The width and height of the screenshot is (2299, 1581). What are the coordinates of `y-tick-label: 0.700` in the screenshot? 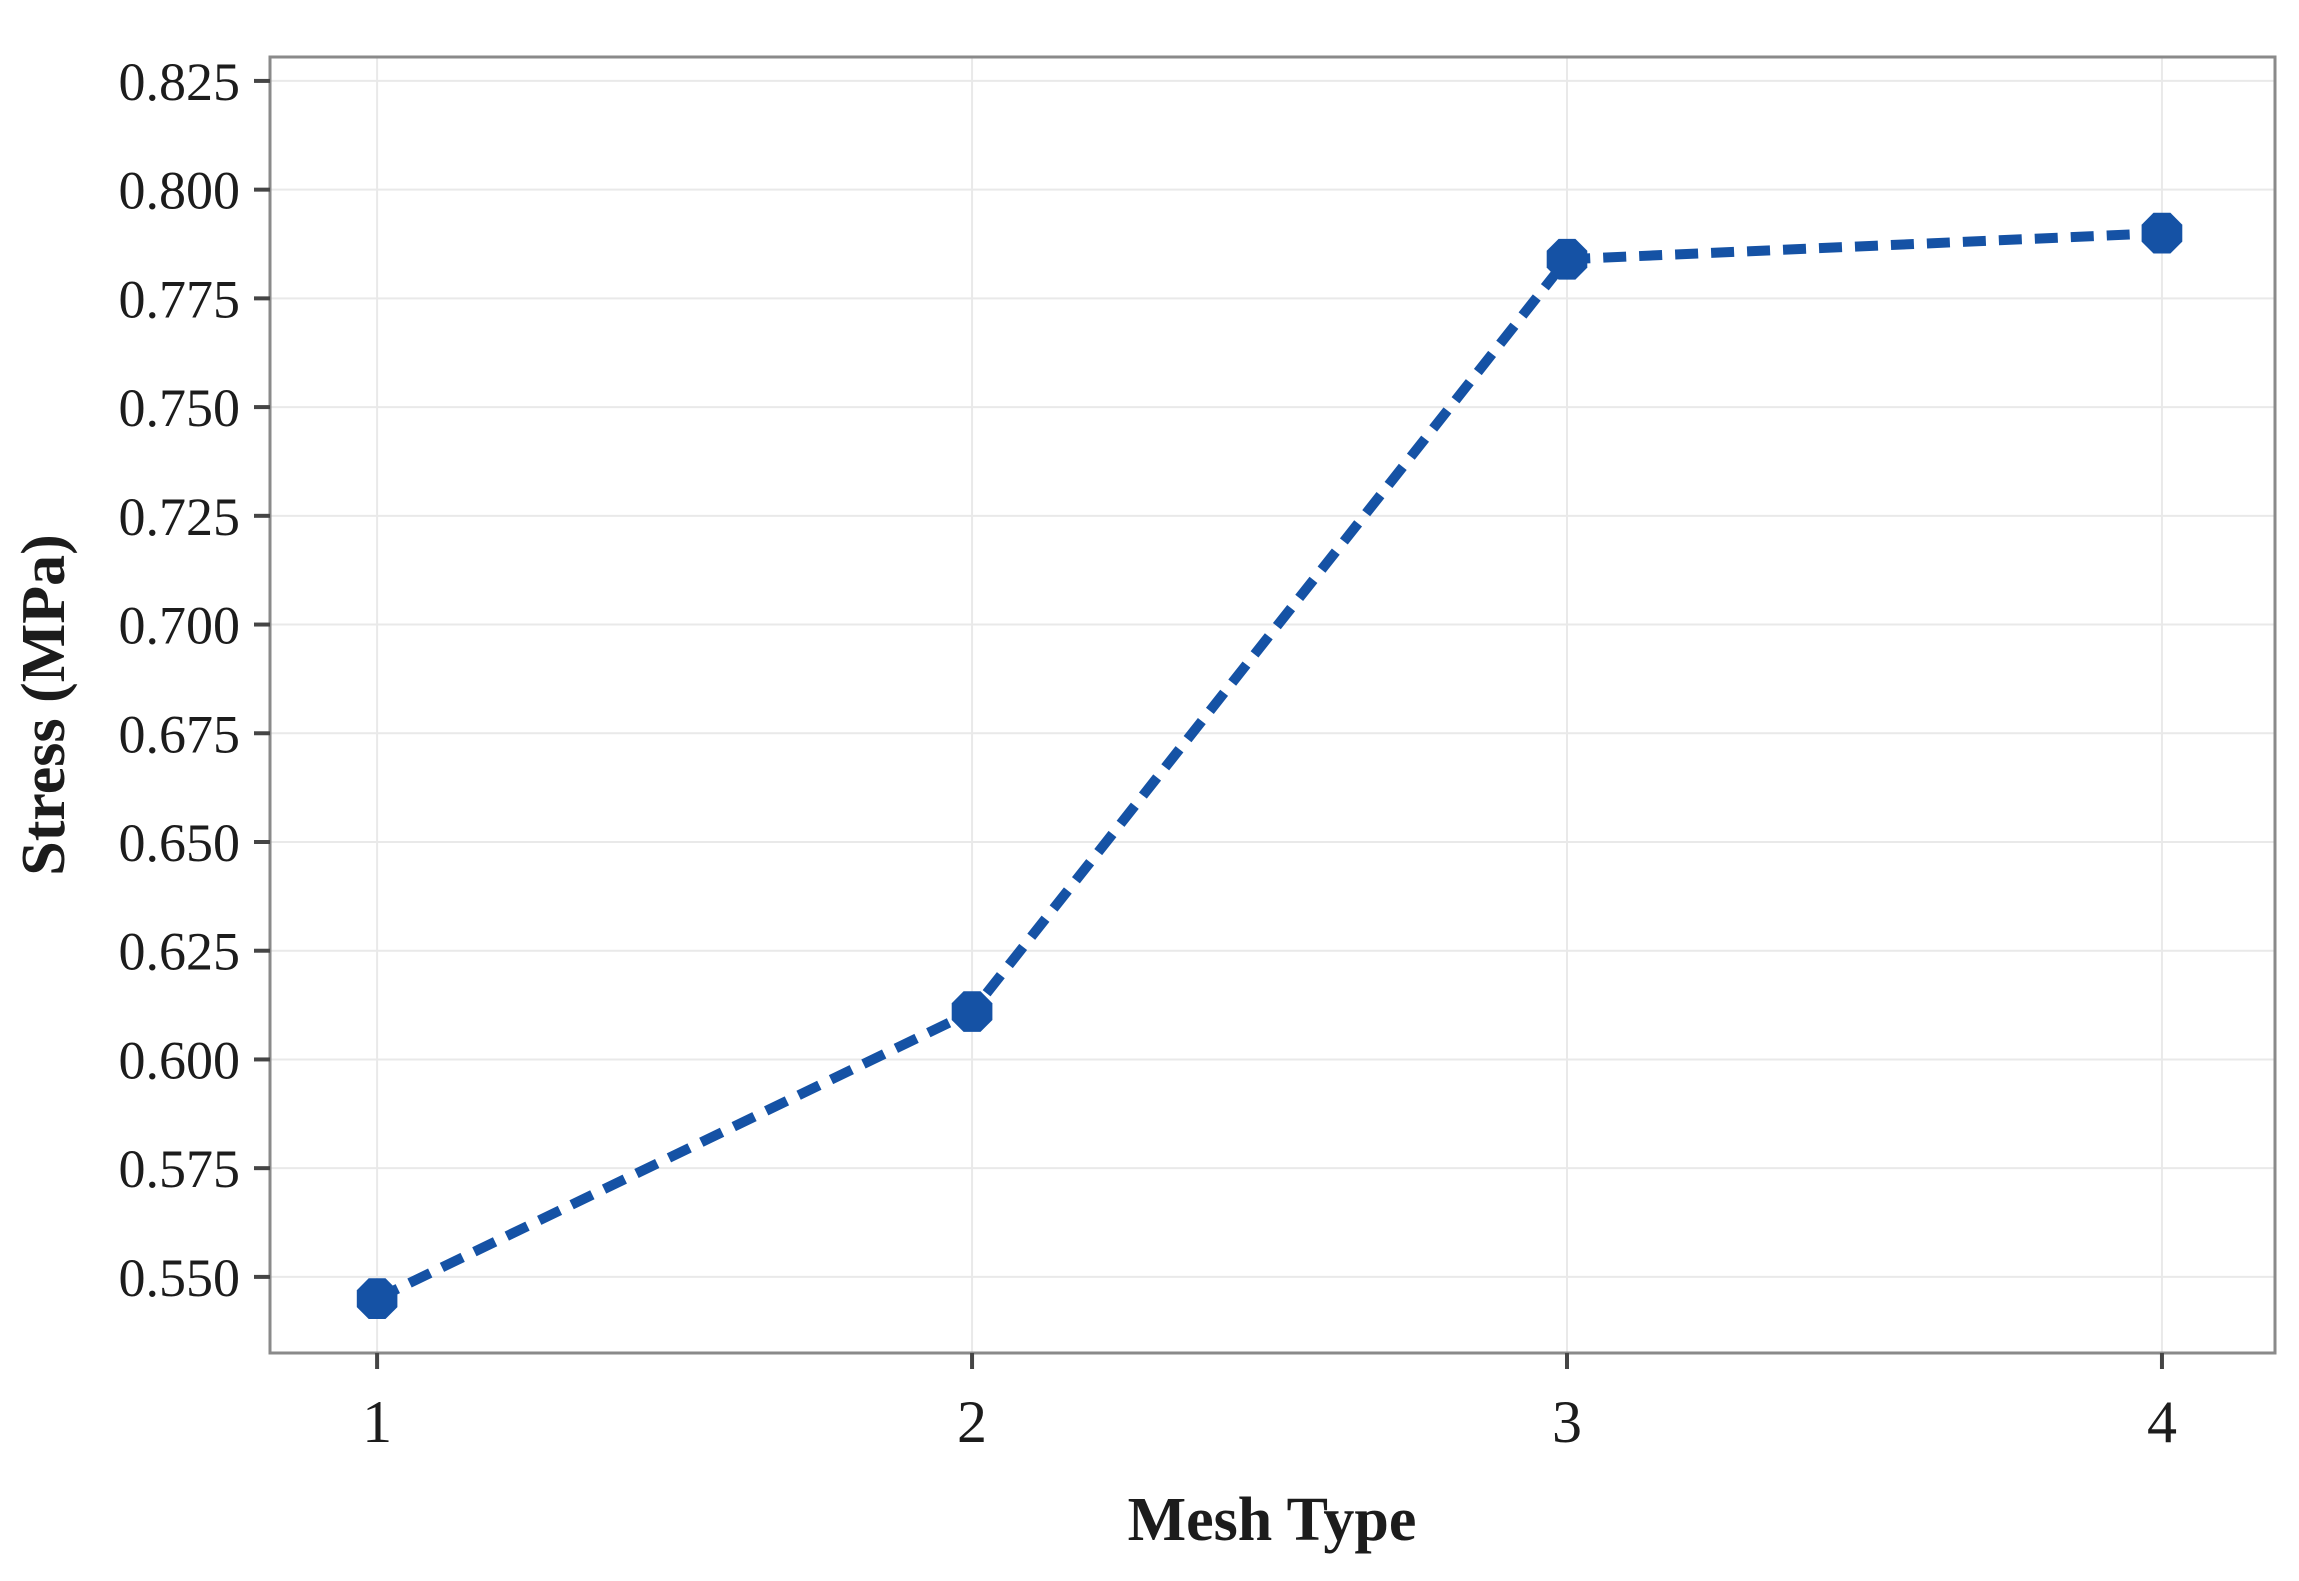 It's located at (180, 626).